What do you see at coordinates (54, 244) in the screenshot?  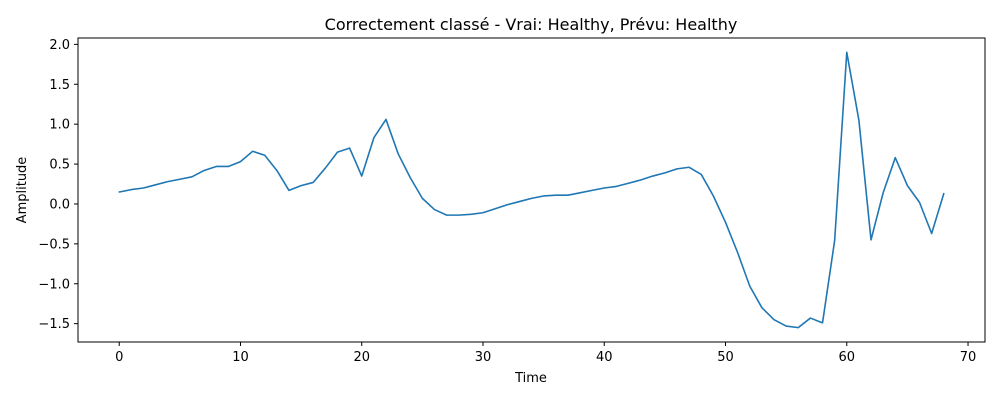 I see `y-tick-label: −0.5` at bounding box center [54, 244].